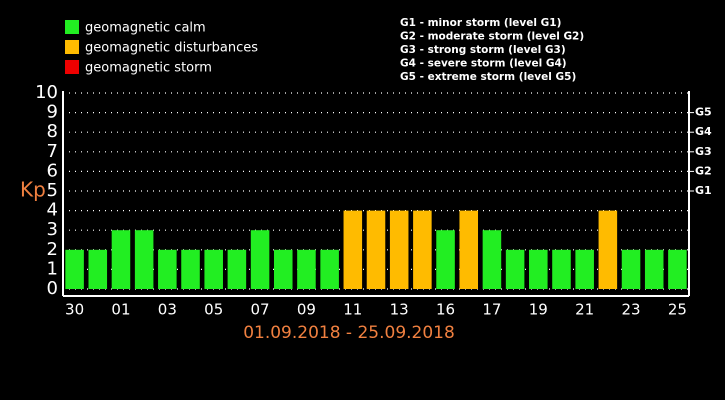 The image size is (725, 400). Describe the element at coordinates (483, 50) in the screenshot. I see `storm-level-note: G3 - strong storm (level G3)` at that location.